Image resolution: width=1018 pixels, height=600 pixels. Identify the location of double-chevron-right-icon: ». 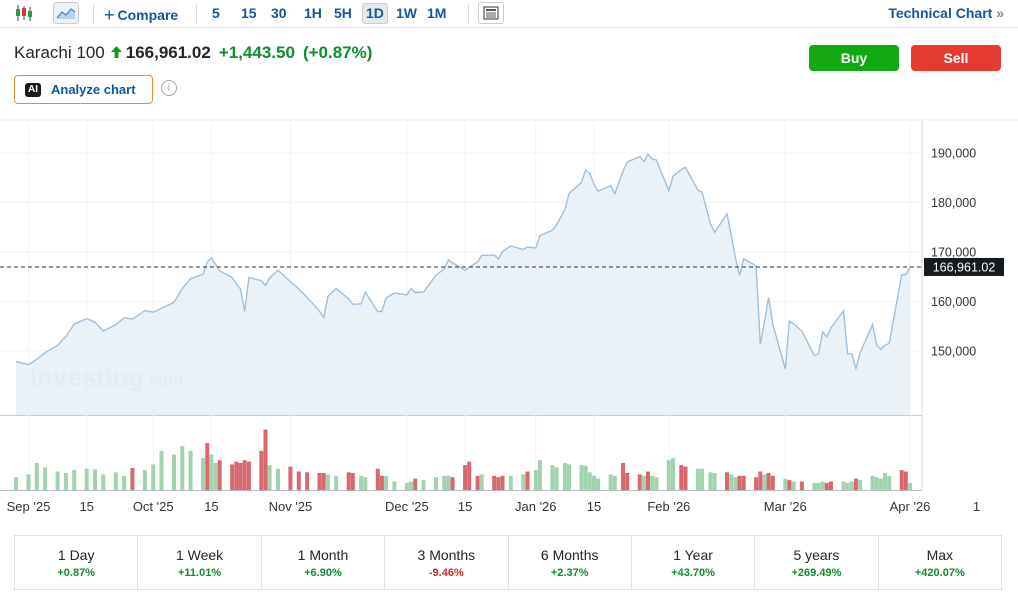
(1000, 13).